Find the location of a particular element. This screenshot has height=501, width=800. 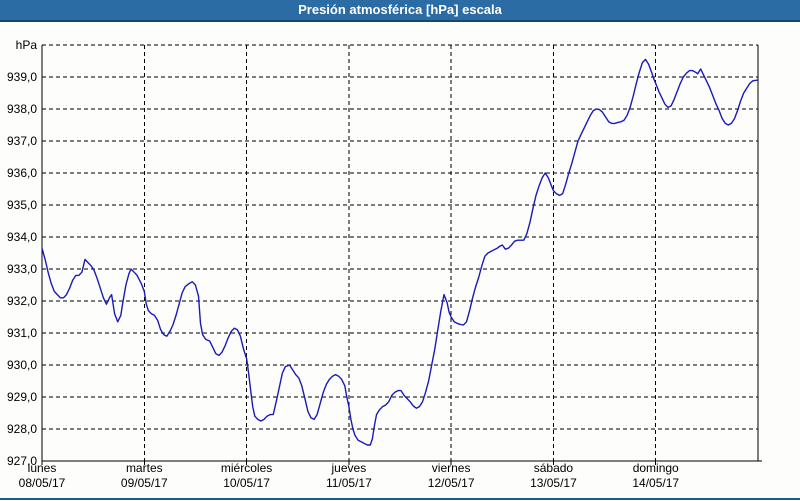

x-axis-day-label: viernes is located at coordinates (451, 468).